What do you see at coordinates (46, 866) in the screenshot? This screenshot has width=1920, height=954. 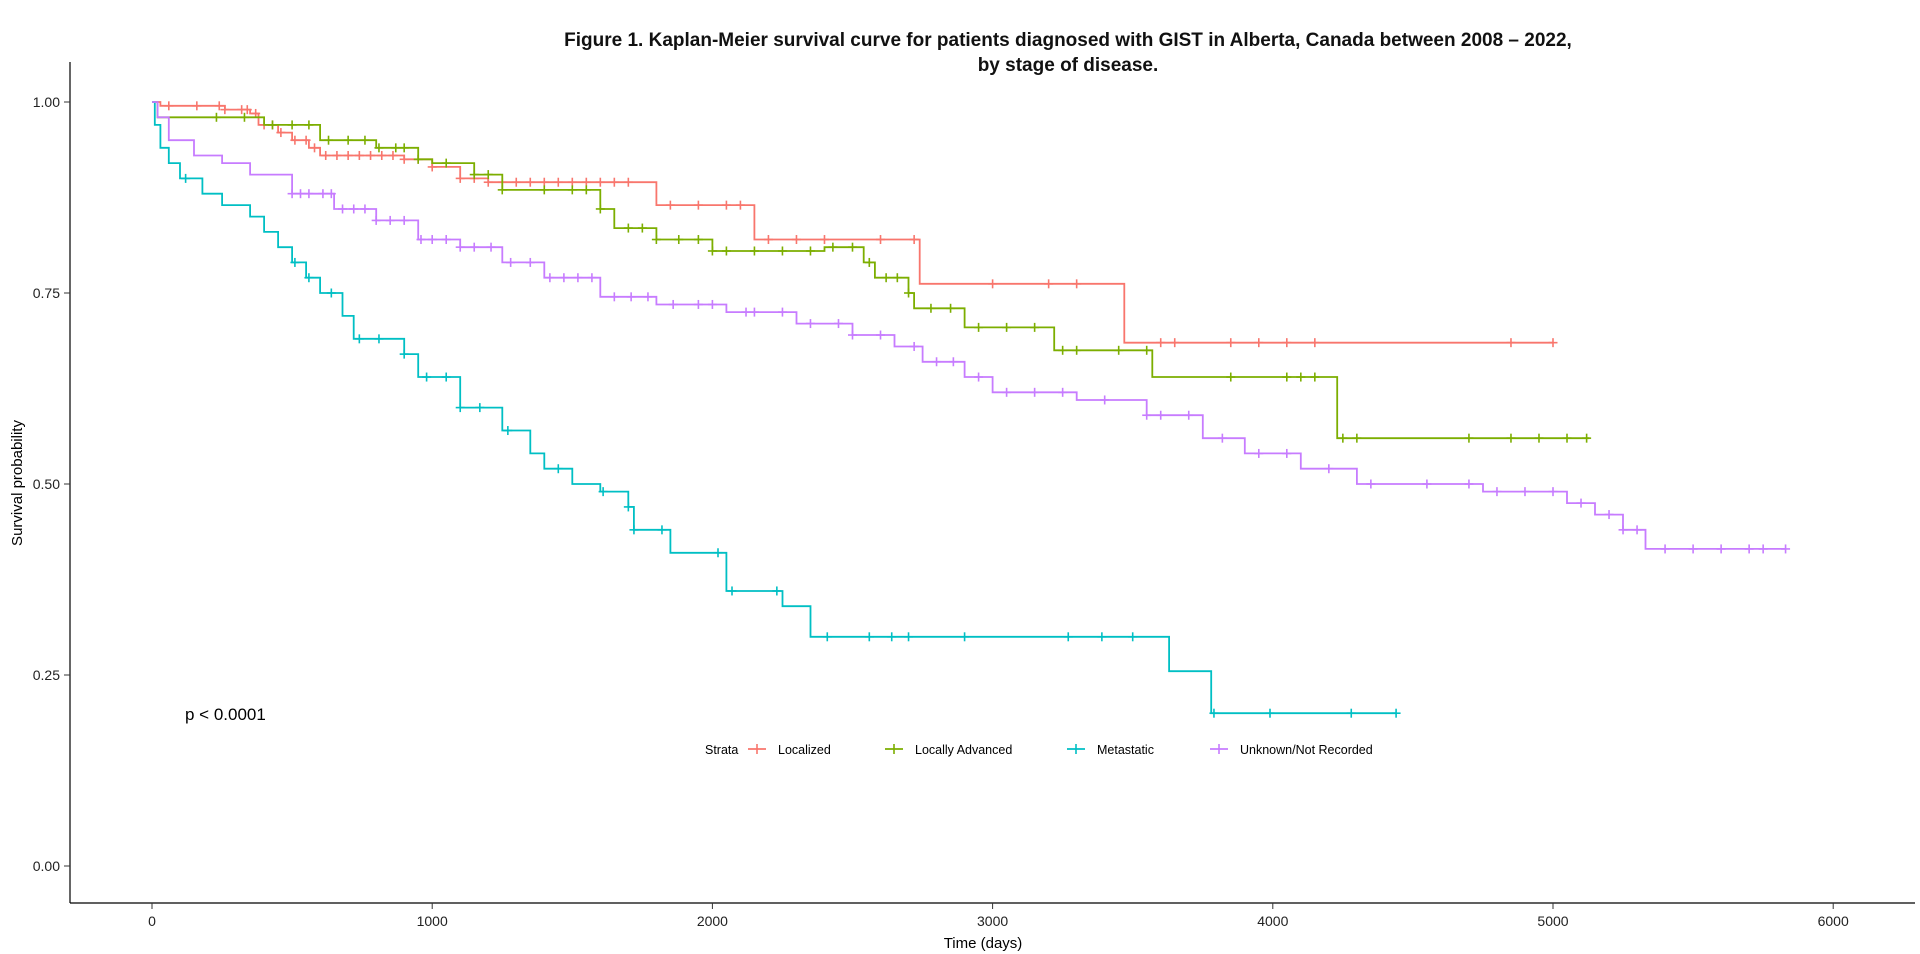 I see `y-tick-label-0.00: 0.00` at bounding box center [46, 866].